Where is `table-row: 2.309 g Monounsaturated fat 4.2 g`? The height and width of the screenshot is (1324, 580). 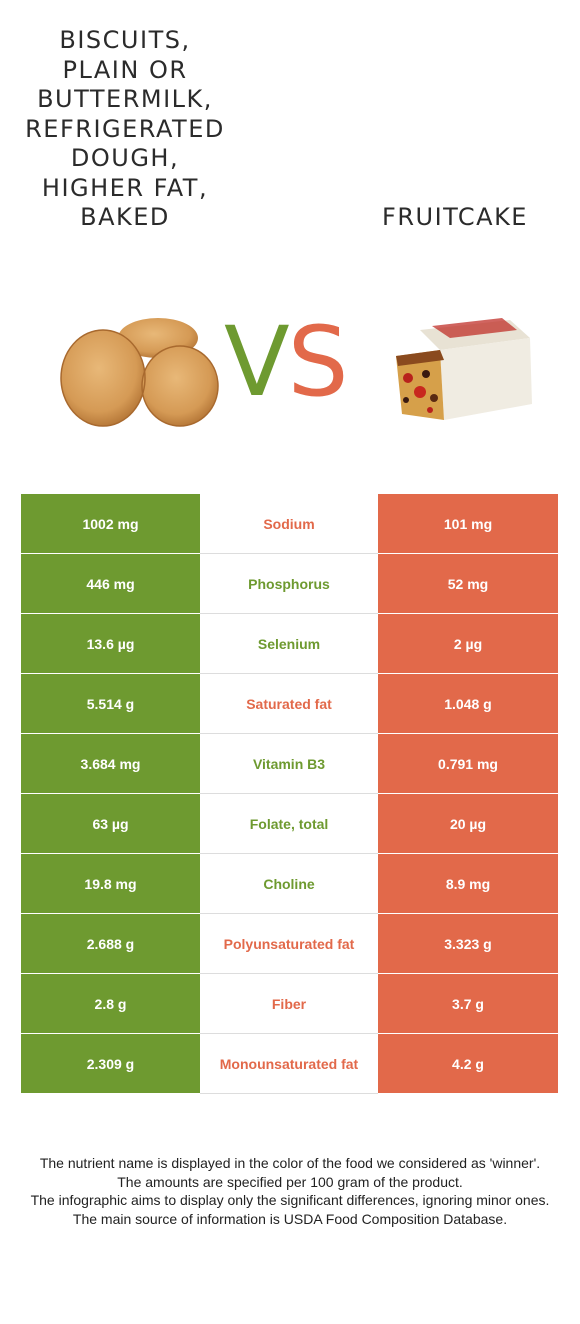 table-row: 2.309 g Monounsaturated fat 4.2 g is located at coordinates (289, 1063).